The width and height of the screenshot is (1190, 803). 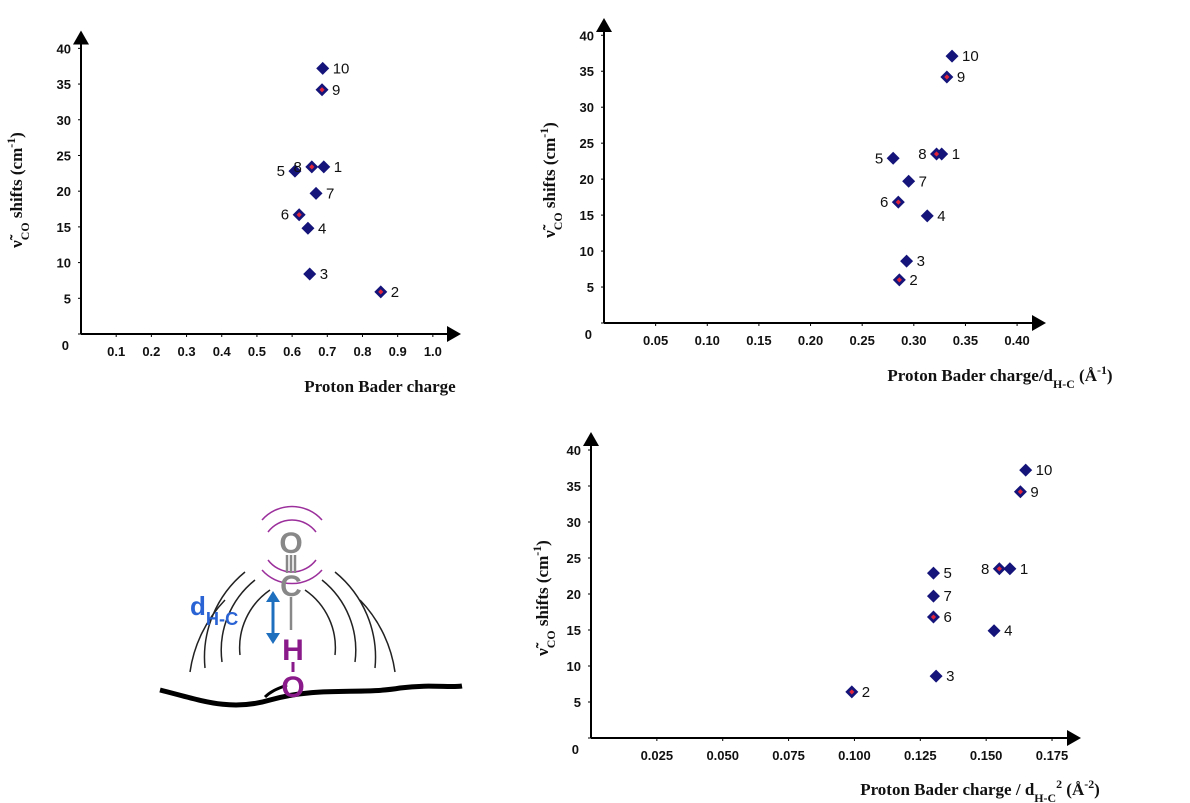 I want to click on x-tick-label: 0.6, so click(x=292, y=351).